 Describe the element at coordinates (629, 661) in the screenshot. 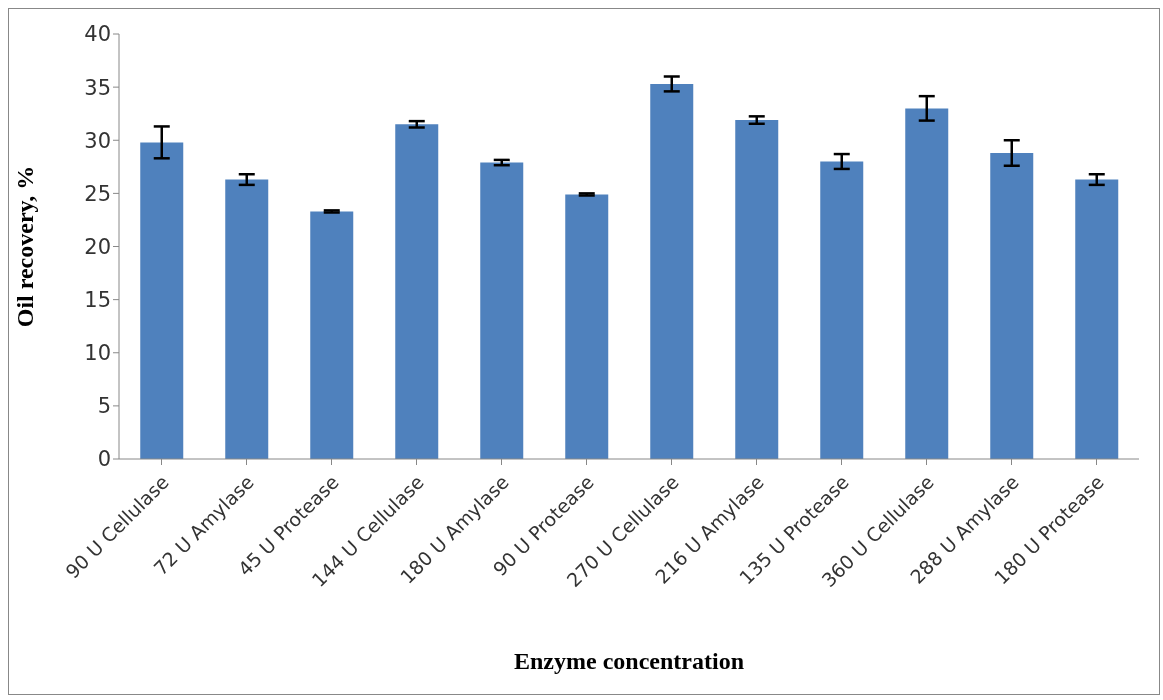

I see `x-axis-title: Enzyme concentration` at that location.